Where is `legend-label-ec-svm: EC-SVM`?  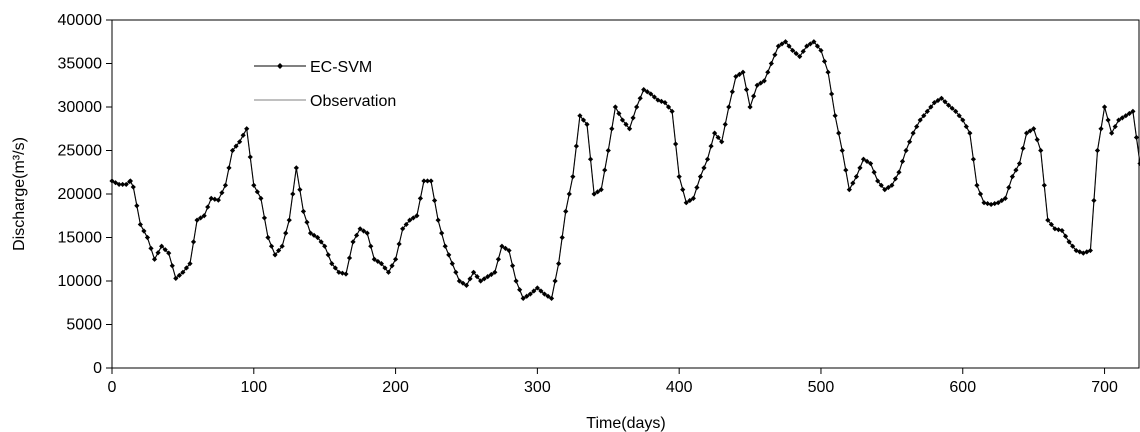
legend-label-ec-svm: EC-SVM is located at coordinates (341, 67).